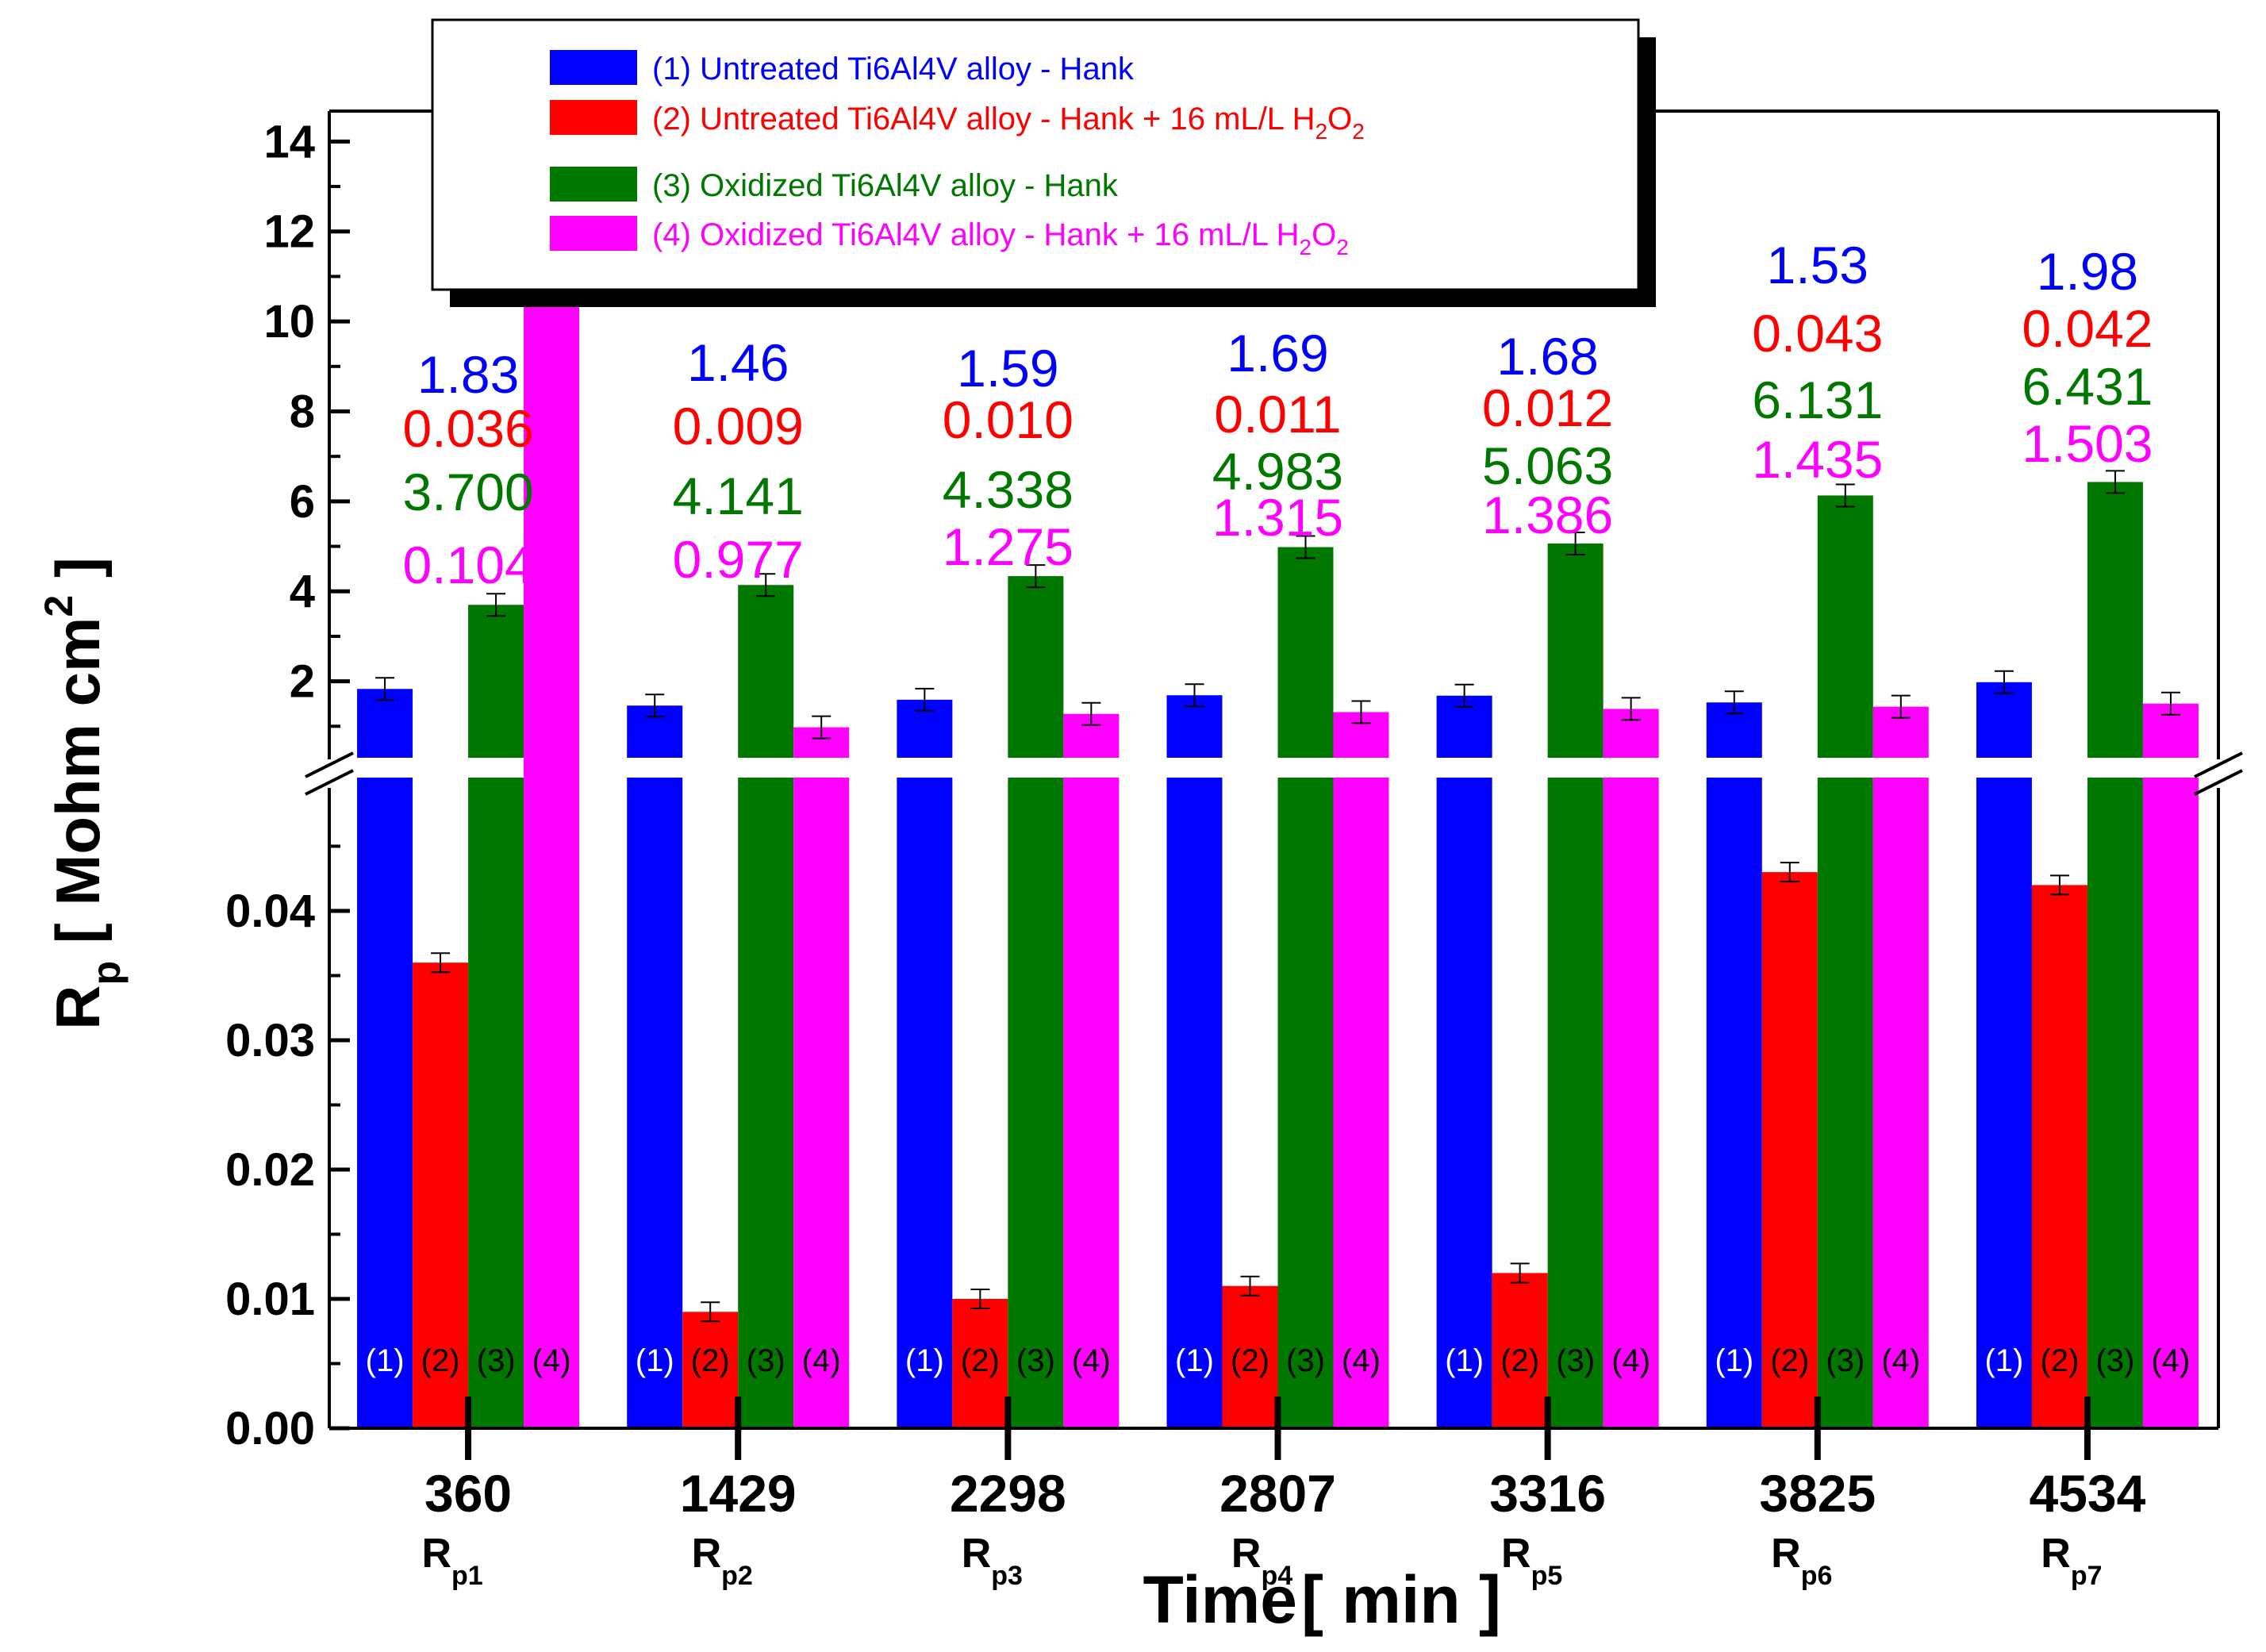 The width and height of the screenshot is (2266, 1652). What do you see at coordinates (1630, 1360) in the screenshot?
I see `bar-index-label-s4-c5: (4)` at bounding box center [1630, 1360].